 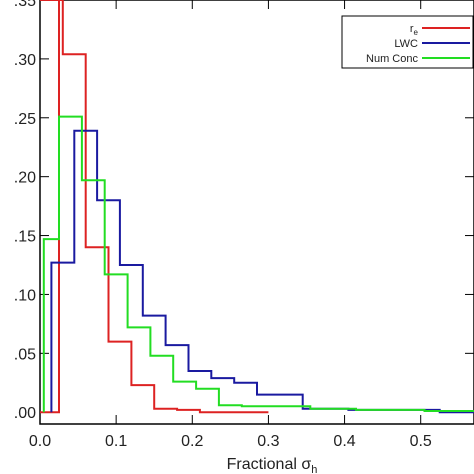 I want to click on y-tick-label: .25, so click(x=25, y=119).